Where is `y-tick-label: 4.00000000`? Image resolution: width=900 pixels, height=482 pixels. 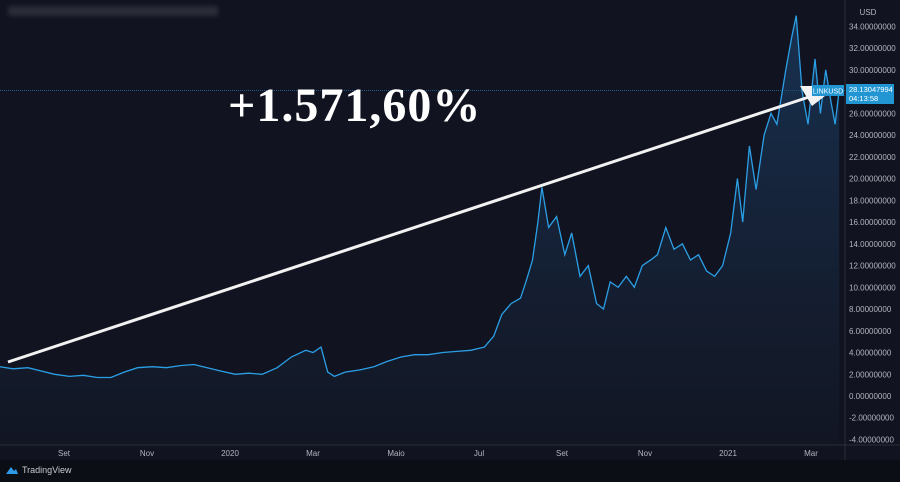
y-tick-label: 4.00000000 is located at coordinates (870, 353).